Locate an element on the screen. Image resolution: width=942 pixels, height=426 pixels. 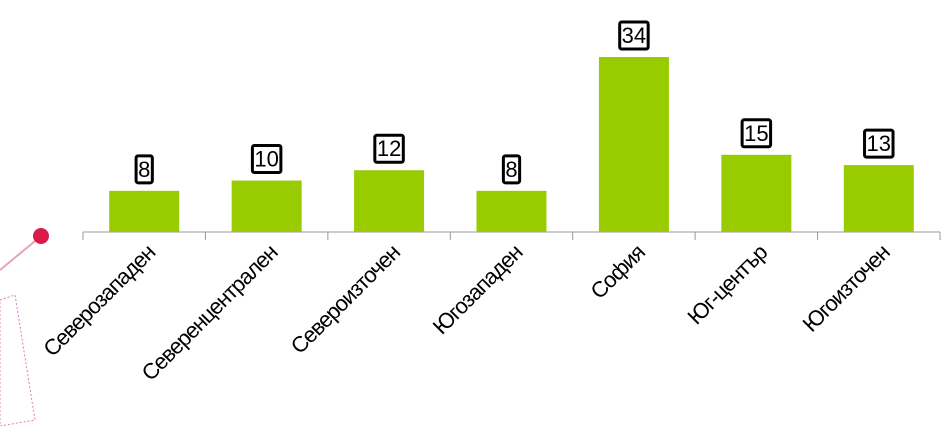
x-tick-label: Югозападен is located at coordinates (477, 289).